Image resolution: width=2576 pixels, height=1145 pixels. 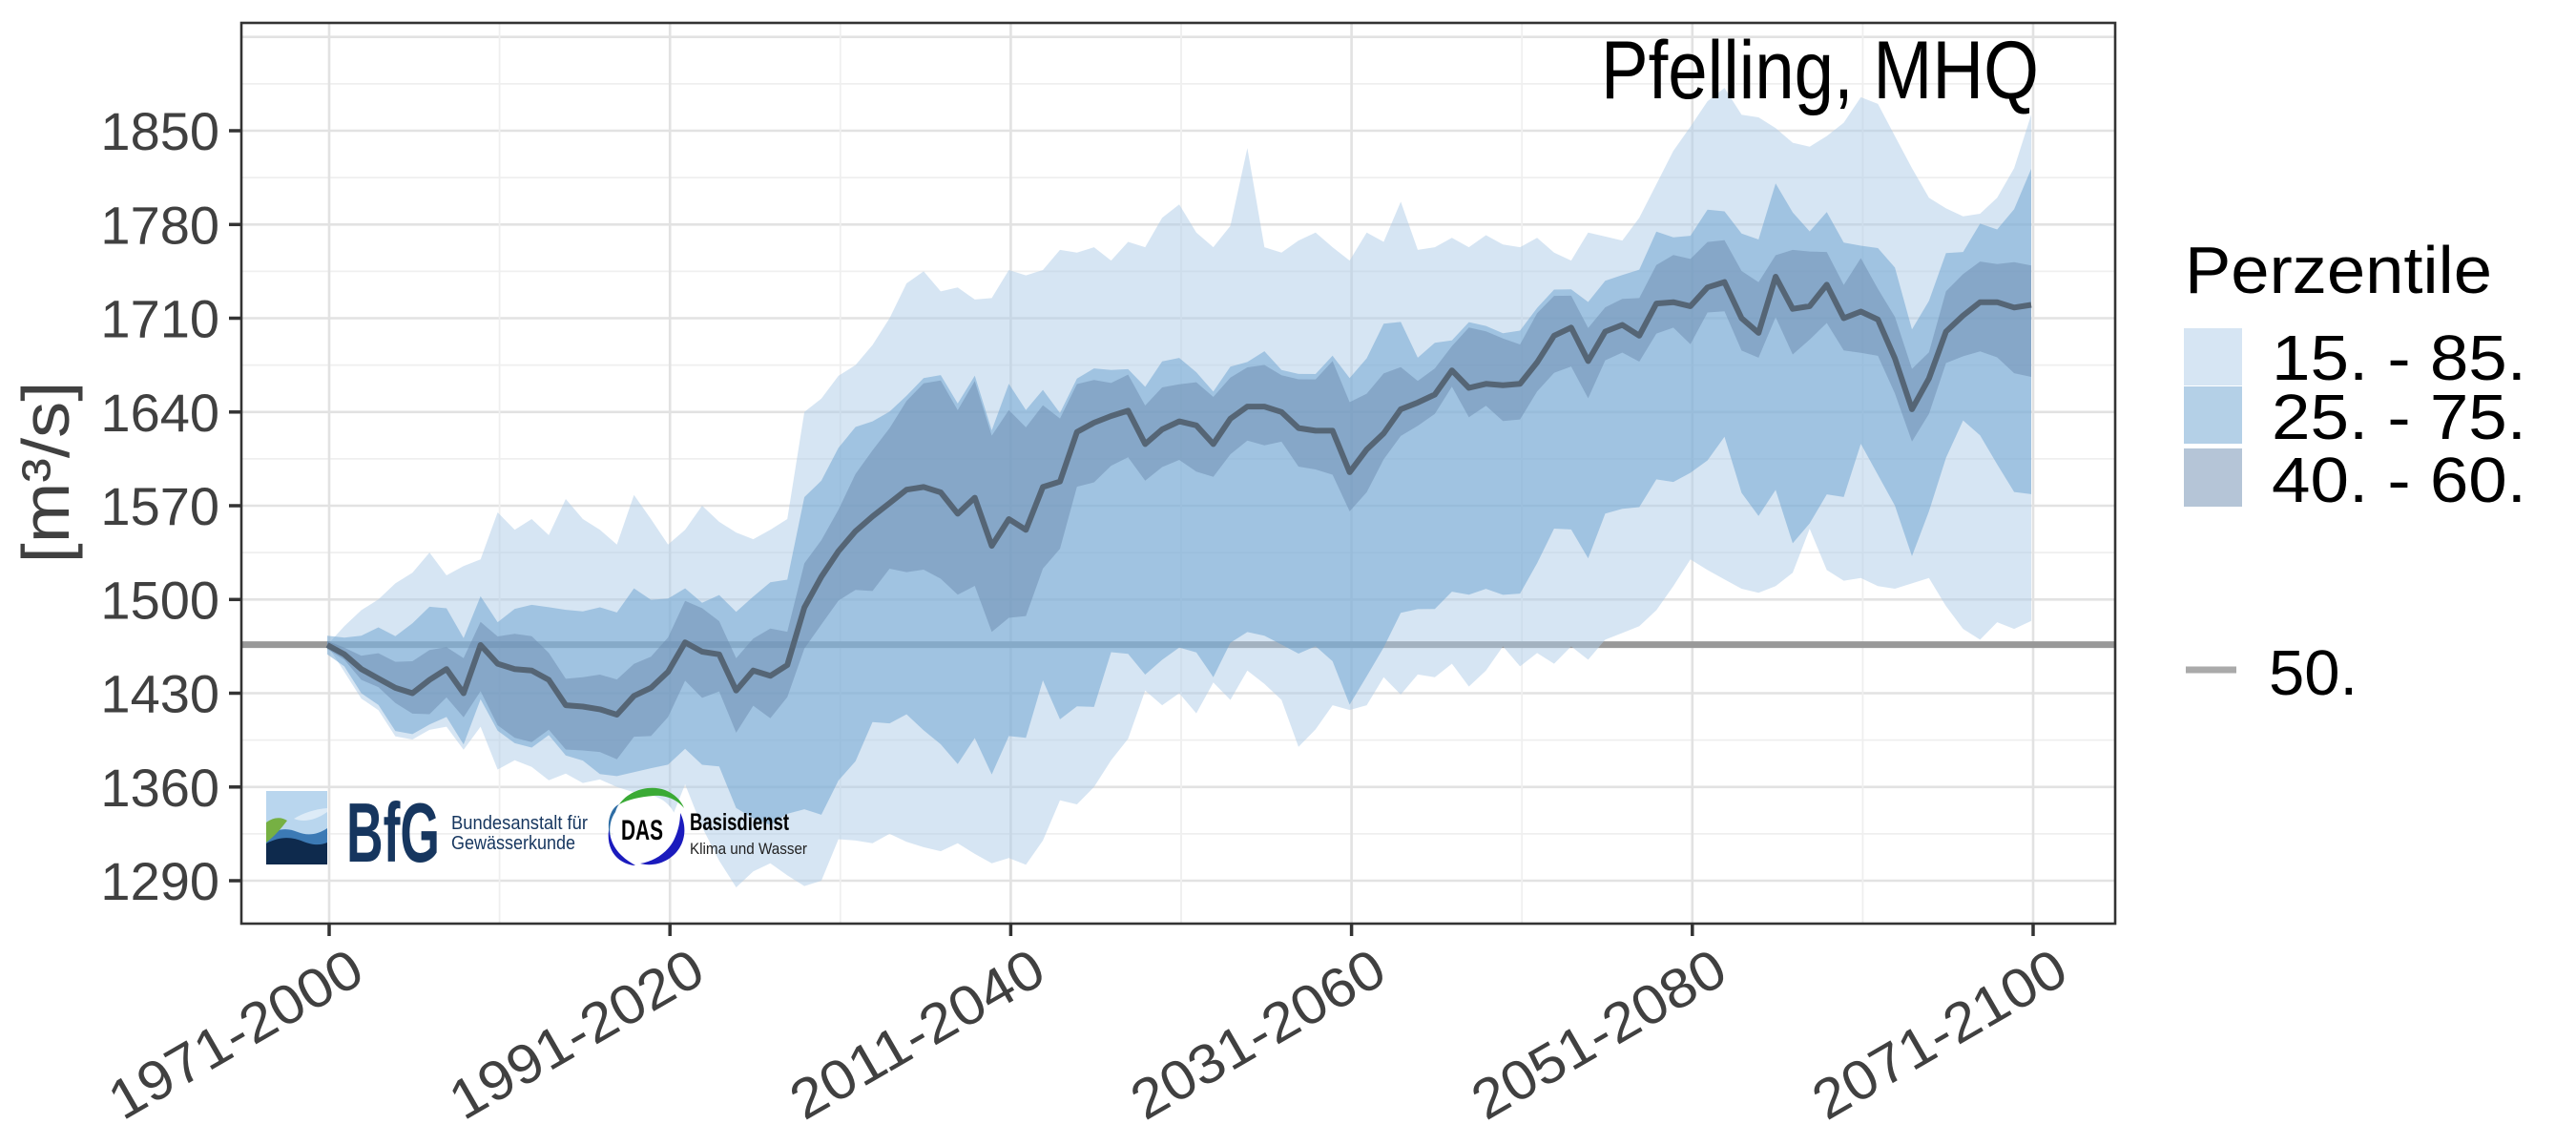 I want to click on svg-text: Bundesanstalt für, so click(x=519, y=823).